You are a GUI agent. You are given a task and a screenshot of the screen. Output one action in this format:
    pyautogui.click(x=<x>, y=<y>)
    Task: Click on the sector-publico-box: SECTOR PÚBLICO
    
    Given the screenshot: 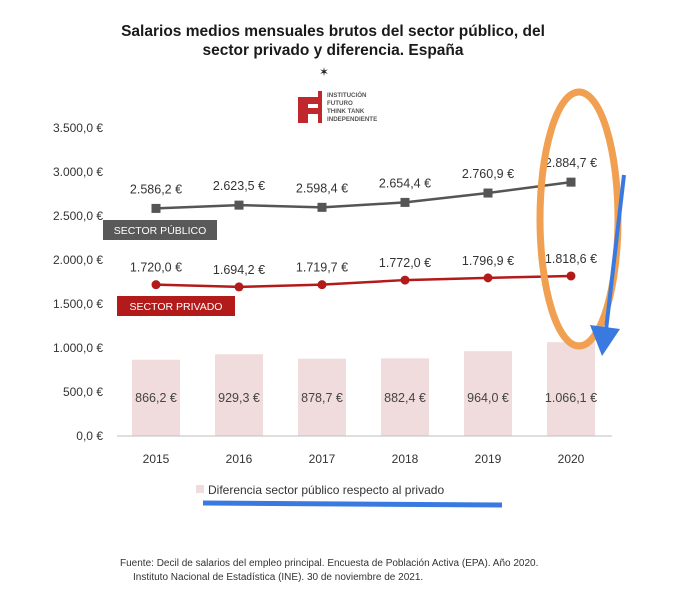 What is the action you would take?
    pyautogui.click(x=160, y=230)
    